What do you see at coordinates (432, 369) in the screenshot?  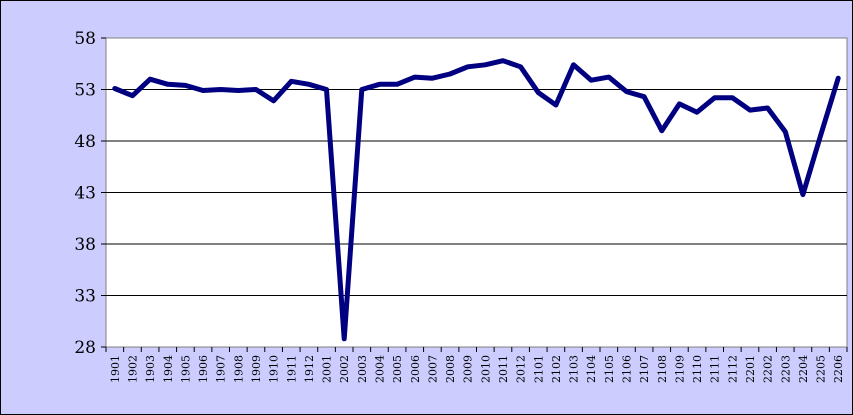 I see `x-tick-label: 2007` at bounding box center [432, 369].